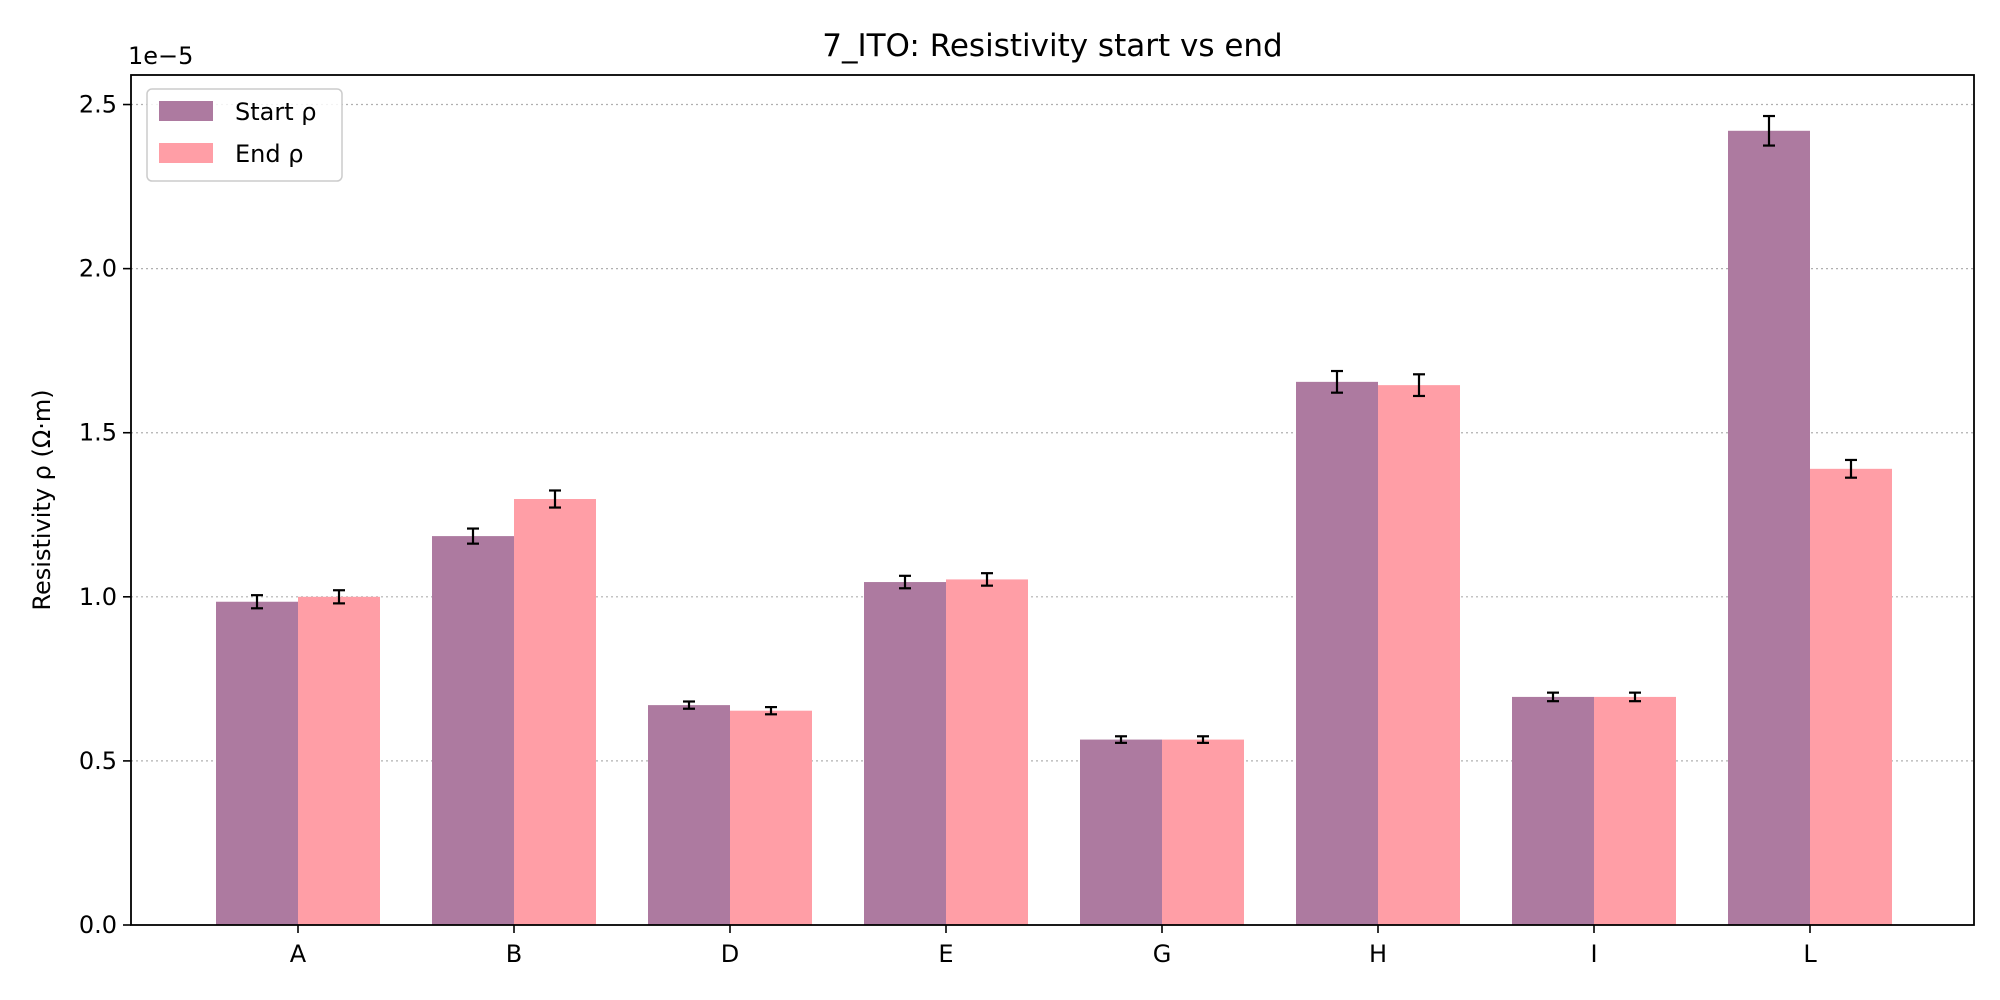  What do you see at coordinates (771, 817) in the screenshot?
I see `bar-end-D` at bounding box center [771, 817].